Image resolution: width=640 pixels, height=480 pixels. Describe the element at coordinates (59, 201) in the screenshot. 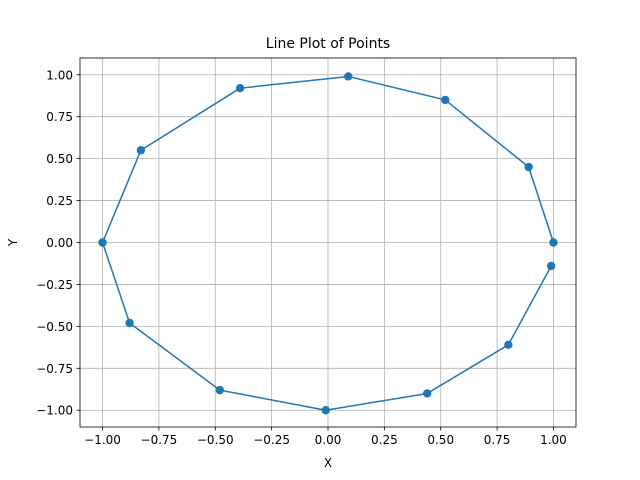

I see `y-tick-label: 0.25` at that location.